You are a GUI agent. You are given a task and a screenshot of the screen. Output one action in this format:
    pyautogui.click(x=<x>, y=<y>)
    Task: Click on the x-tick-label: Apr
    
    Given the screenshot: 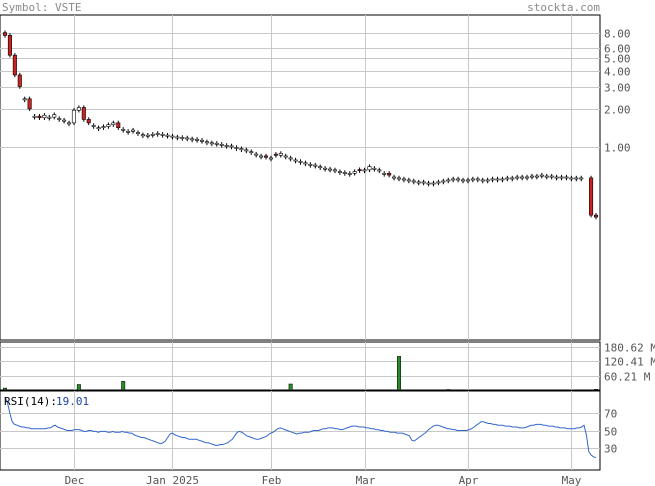 What is the action you would take?
    pyautogui.click(x=469, y=480)
    